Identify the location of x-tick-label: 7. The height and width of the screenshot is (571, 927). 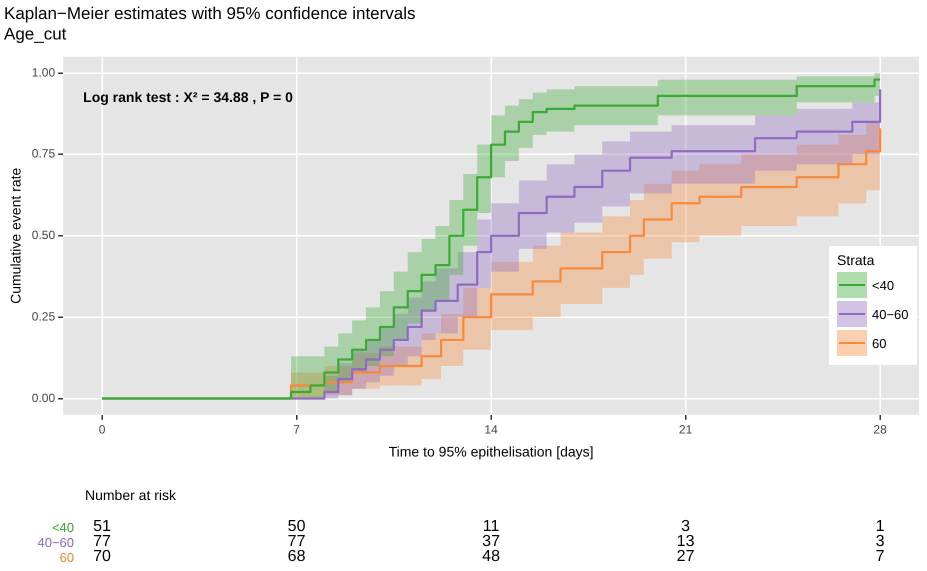
(296, 429).